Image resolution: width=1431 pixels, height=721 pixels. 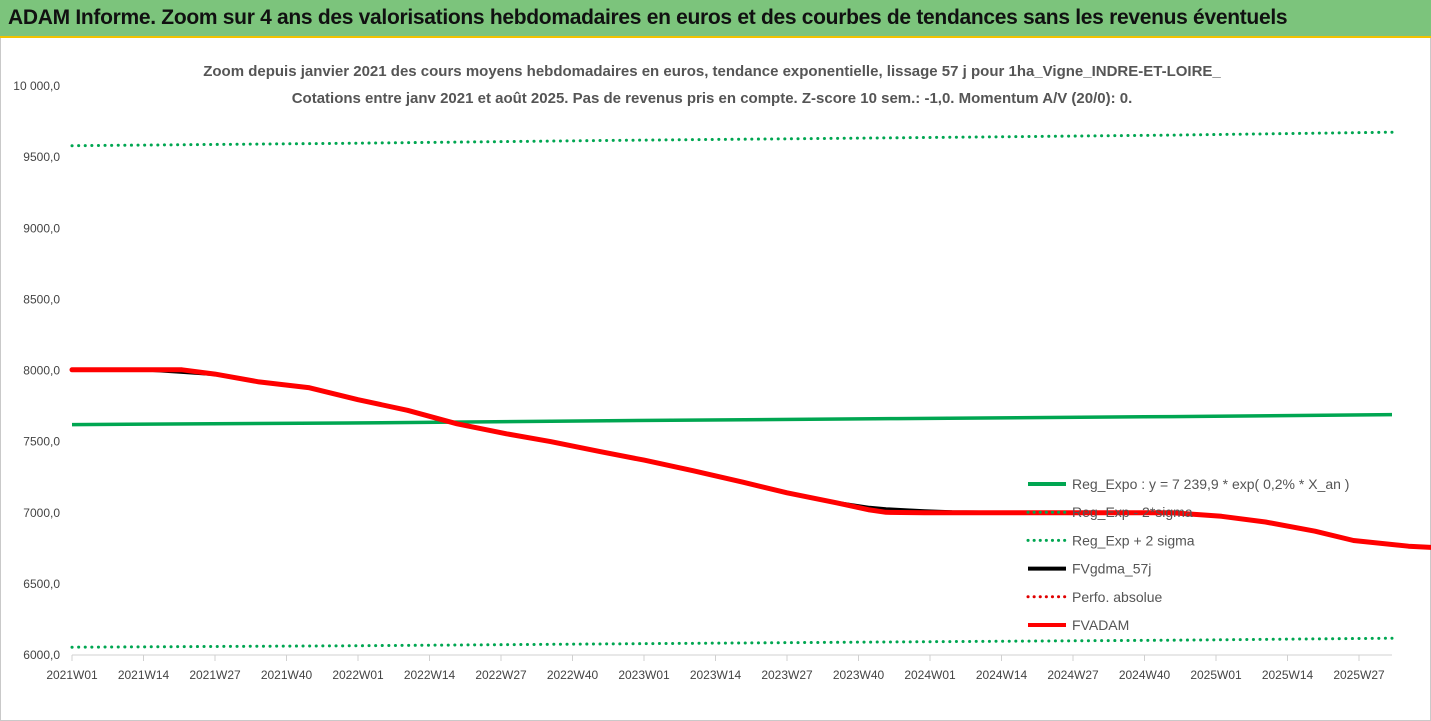 I want to click on x-tick-label: 2024W27, so click(x=1073, y=675).